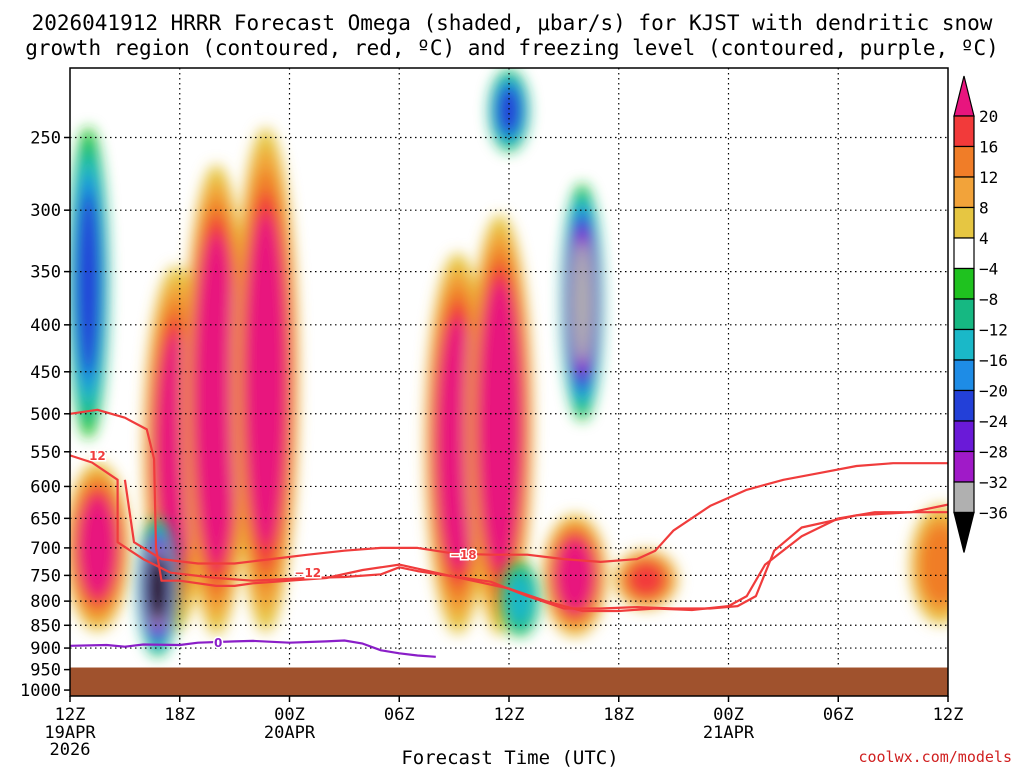 This screenshot has width=1024, height=768. I want to click on y-tick-label-850: 850, so click(45, 626).